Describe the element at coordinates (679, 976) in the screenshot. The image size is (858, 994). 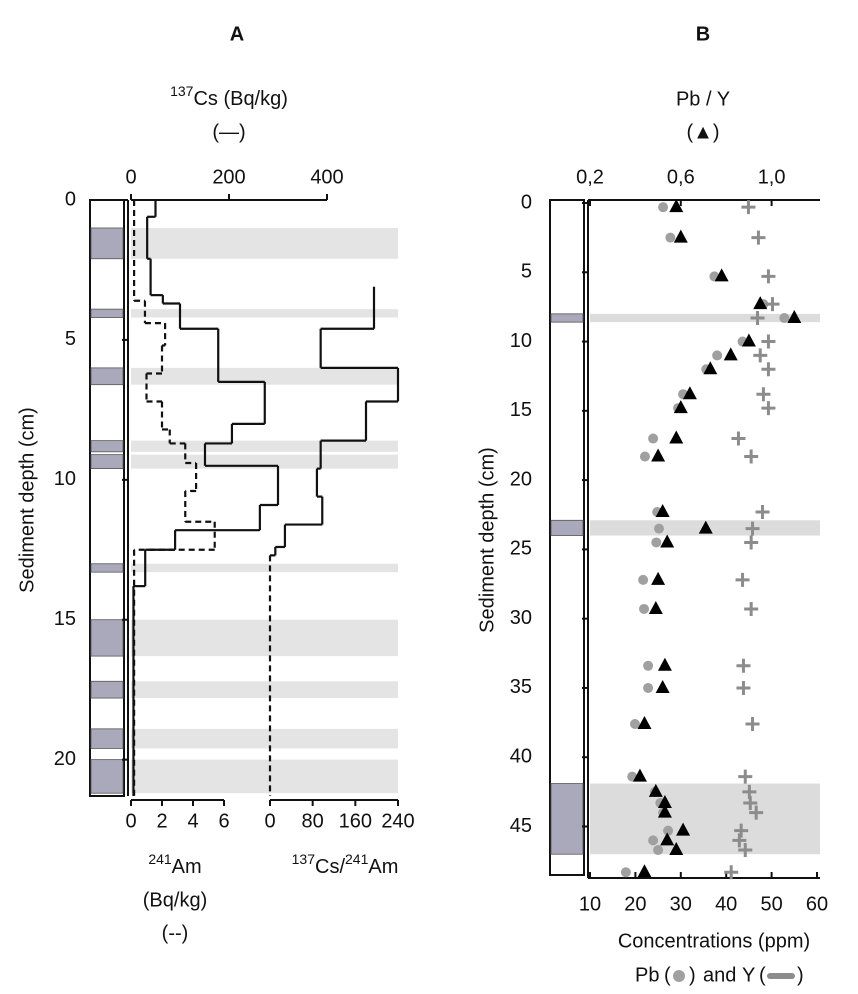
I see `legend-swatch` at that location.